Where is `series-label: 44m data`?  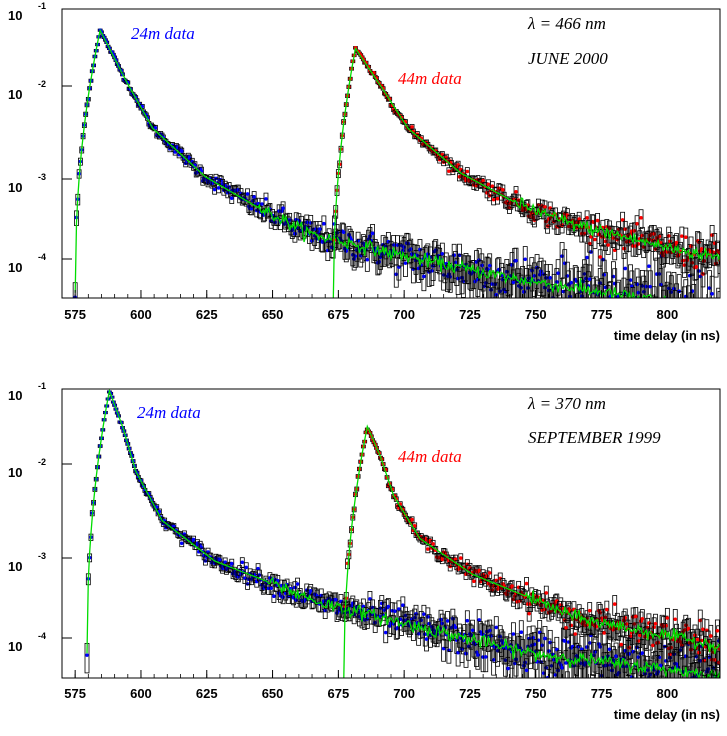
series-label: 44m data is located at coordinates (430, 78).